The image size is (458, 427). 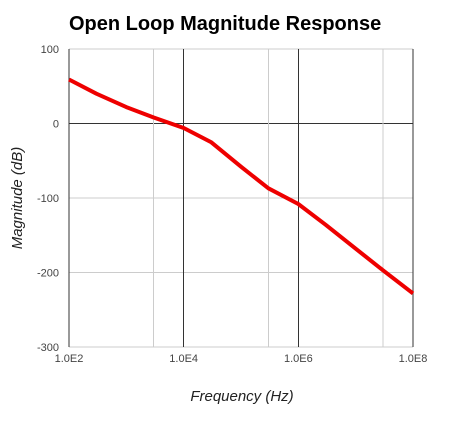 I want to click on x-axis-label: Frequency (Hz), so click(x=241, y=396).